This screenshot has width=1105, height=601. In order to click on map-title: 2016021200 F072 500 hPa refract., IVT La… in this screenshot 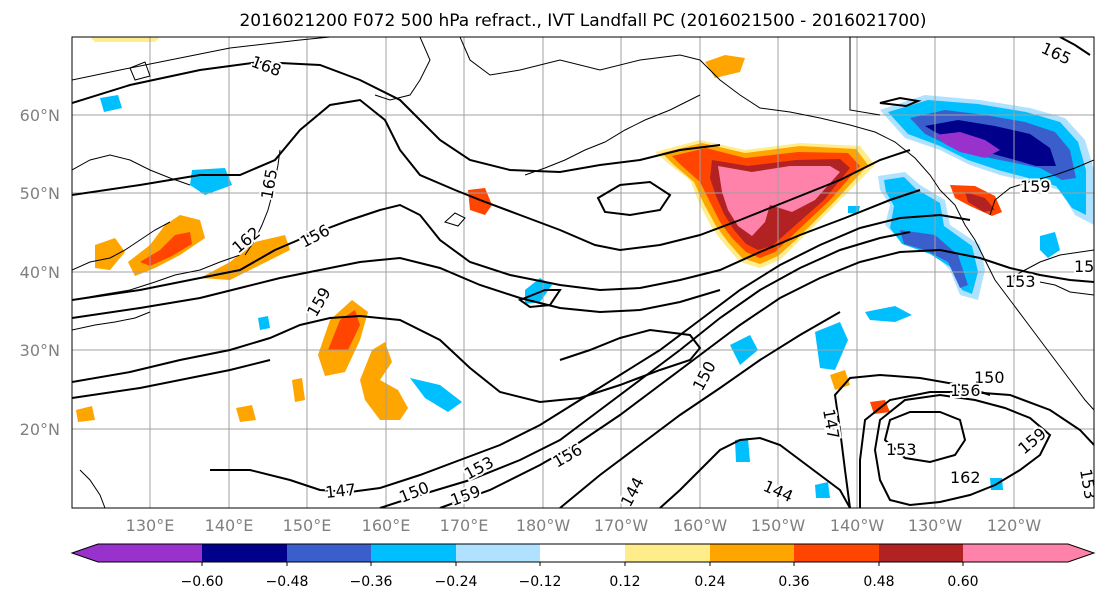, I will do `click(582, 21)`.